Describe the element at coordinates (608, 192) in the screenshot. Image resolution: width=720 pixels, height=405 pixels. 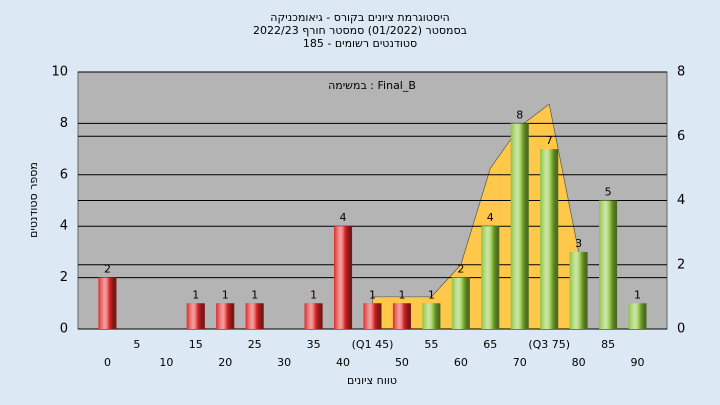
I see `data-label: 5` at that location.